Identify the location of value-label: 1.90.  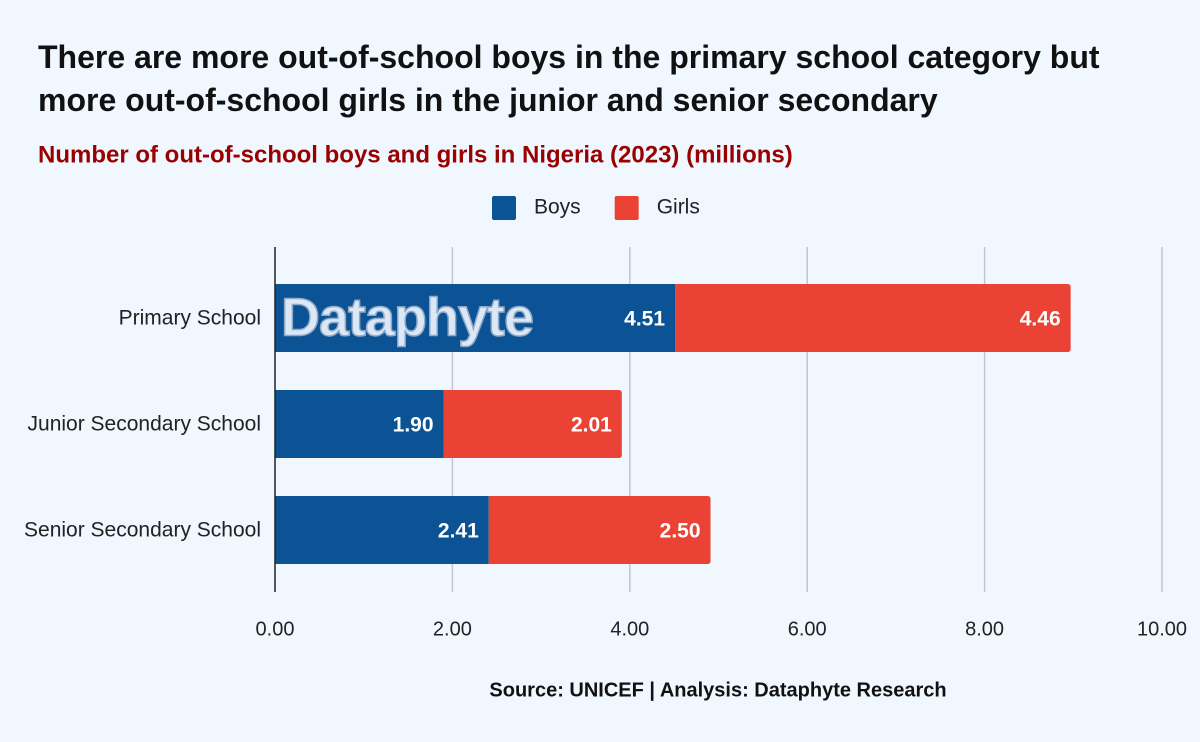
(413, 425).